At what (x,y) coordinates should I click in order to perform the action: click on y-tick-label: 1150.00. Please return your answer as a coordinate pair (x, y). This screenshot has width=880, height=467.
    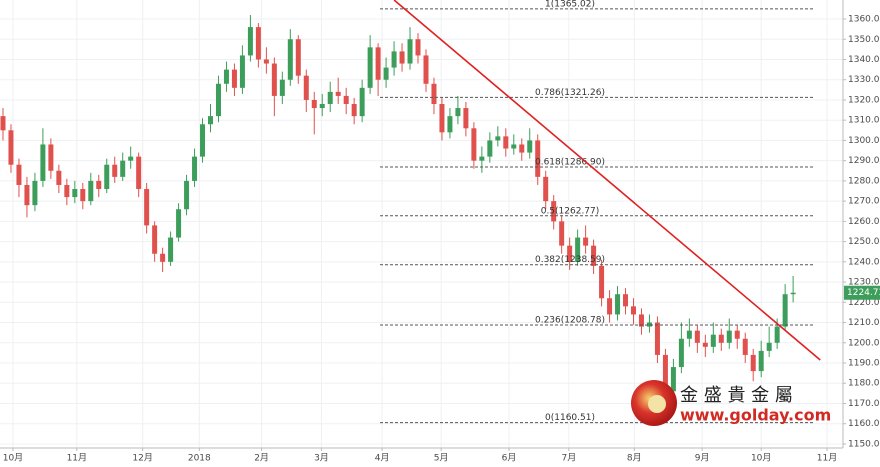
    Looking at the image, I should click on (864, 444).